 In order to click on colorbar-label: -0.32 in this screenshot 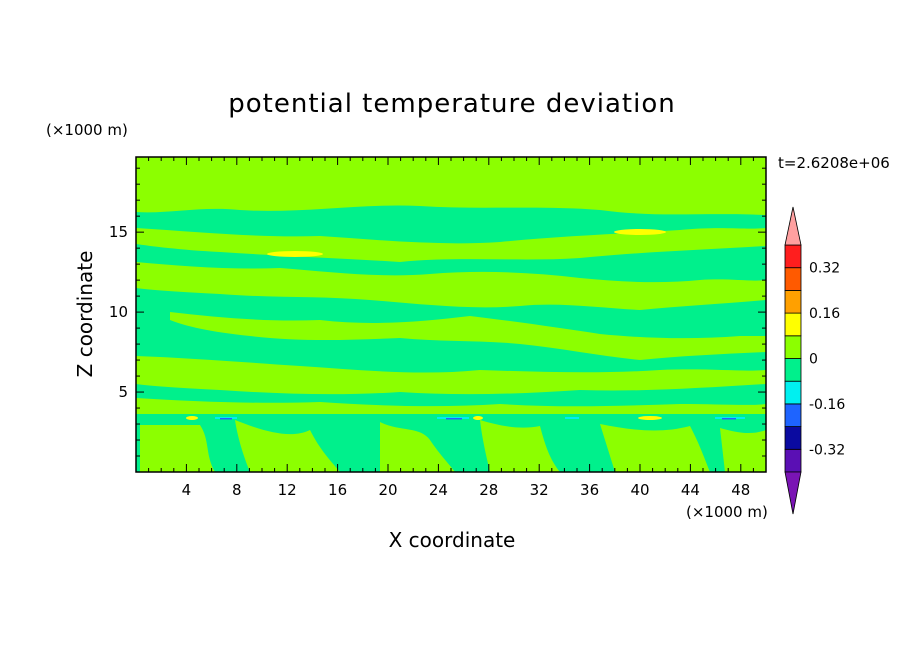, I will do `click(827, 450)`.